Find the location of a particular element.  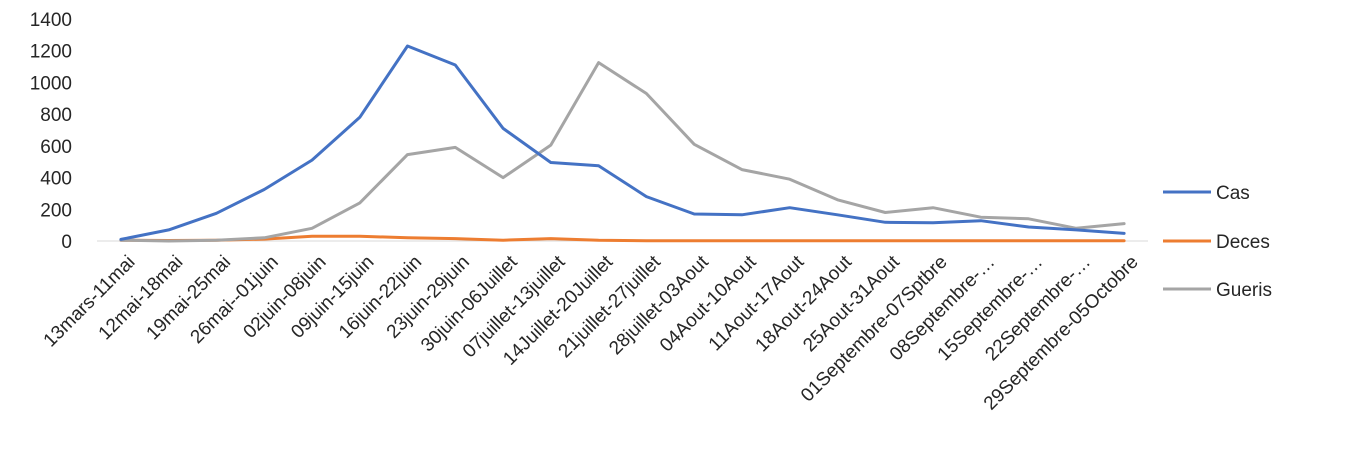

y-tick-label: 200 is located at coordinates (56, 210).